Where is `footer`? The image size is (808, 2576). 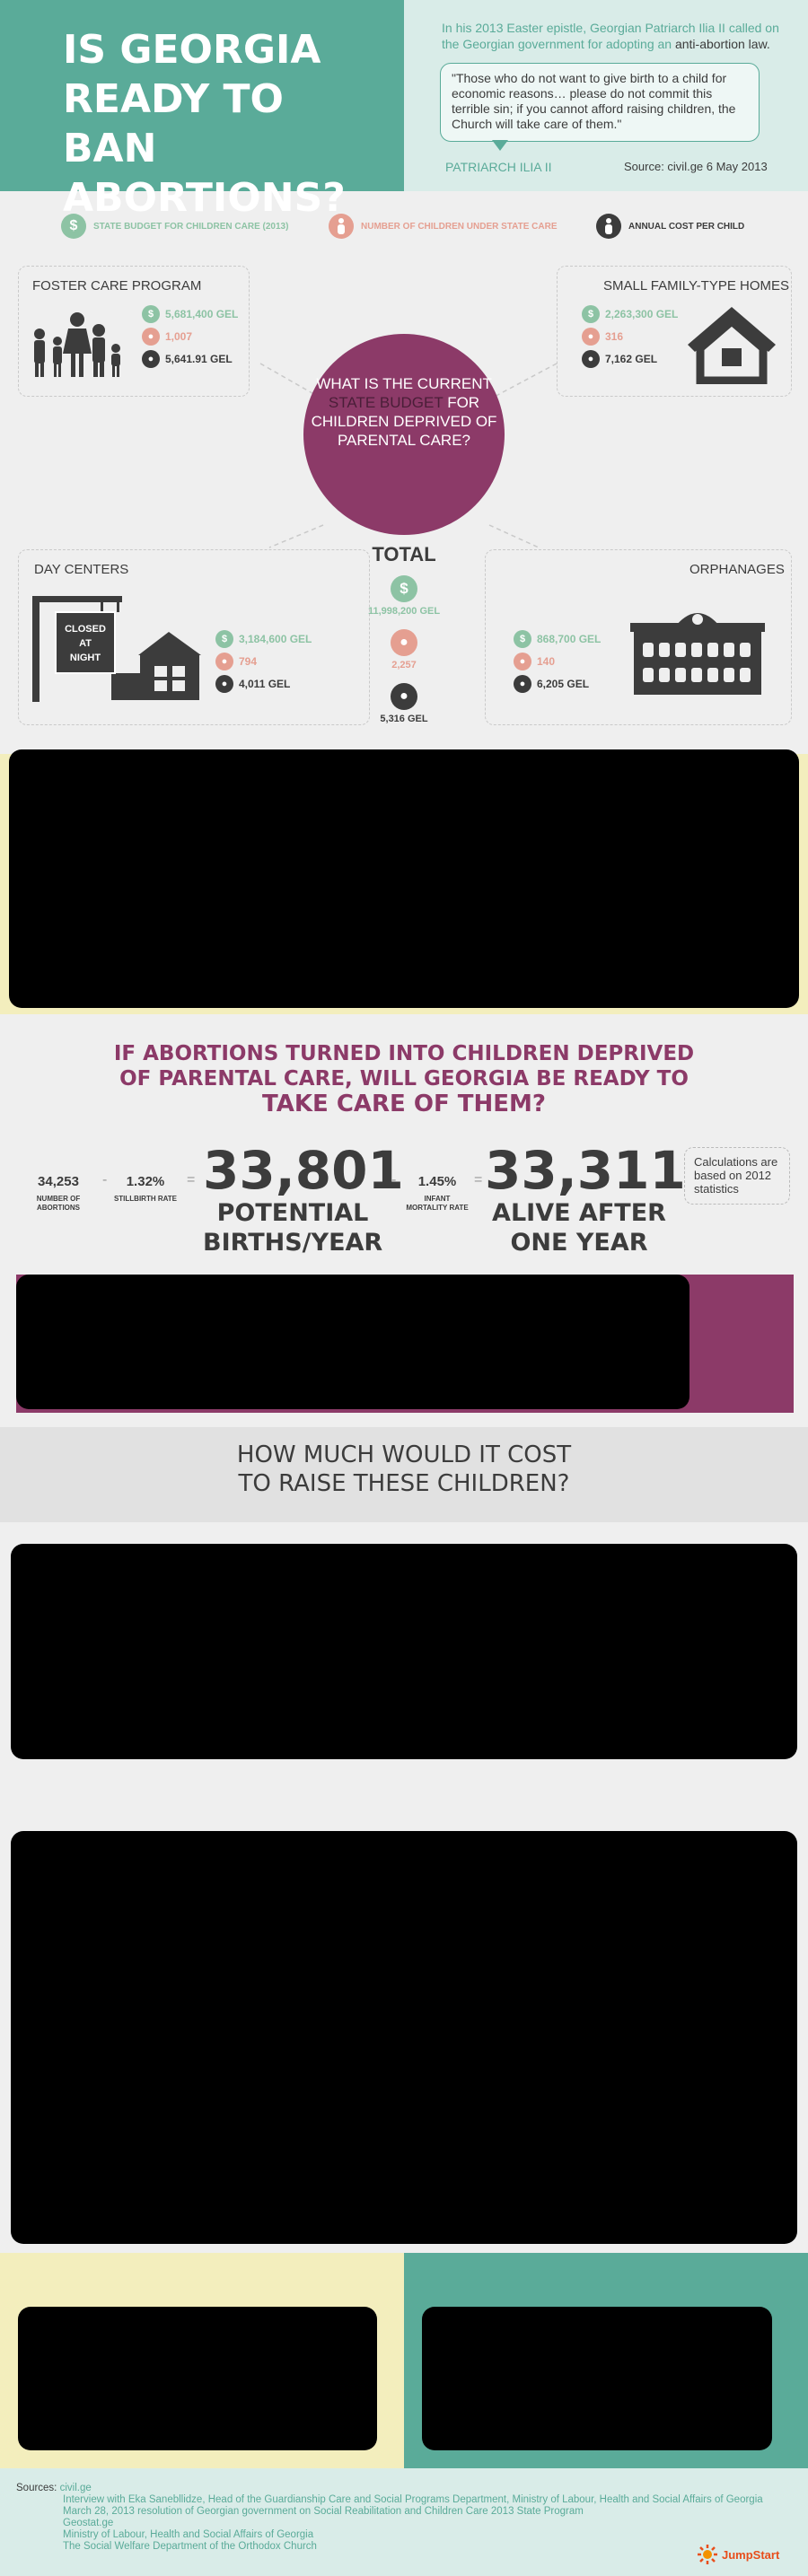
footer is located at coordinates (404, 2522).